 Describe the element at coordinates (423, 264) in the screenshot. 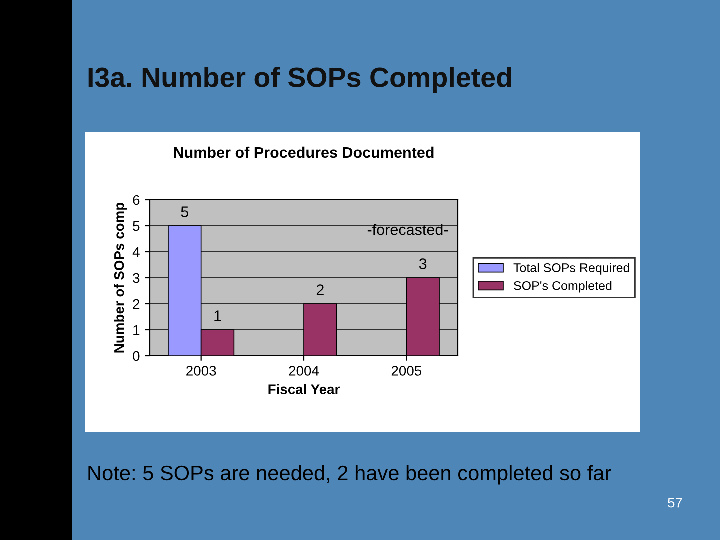

I see `data-label: 3` at that location.